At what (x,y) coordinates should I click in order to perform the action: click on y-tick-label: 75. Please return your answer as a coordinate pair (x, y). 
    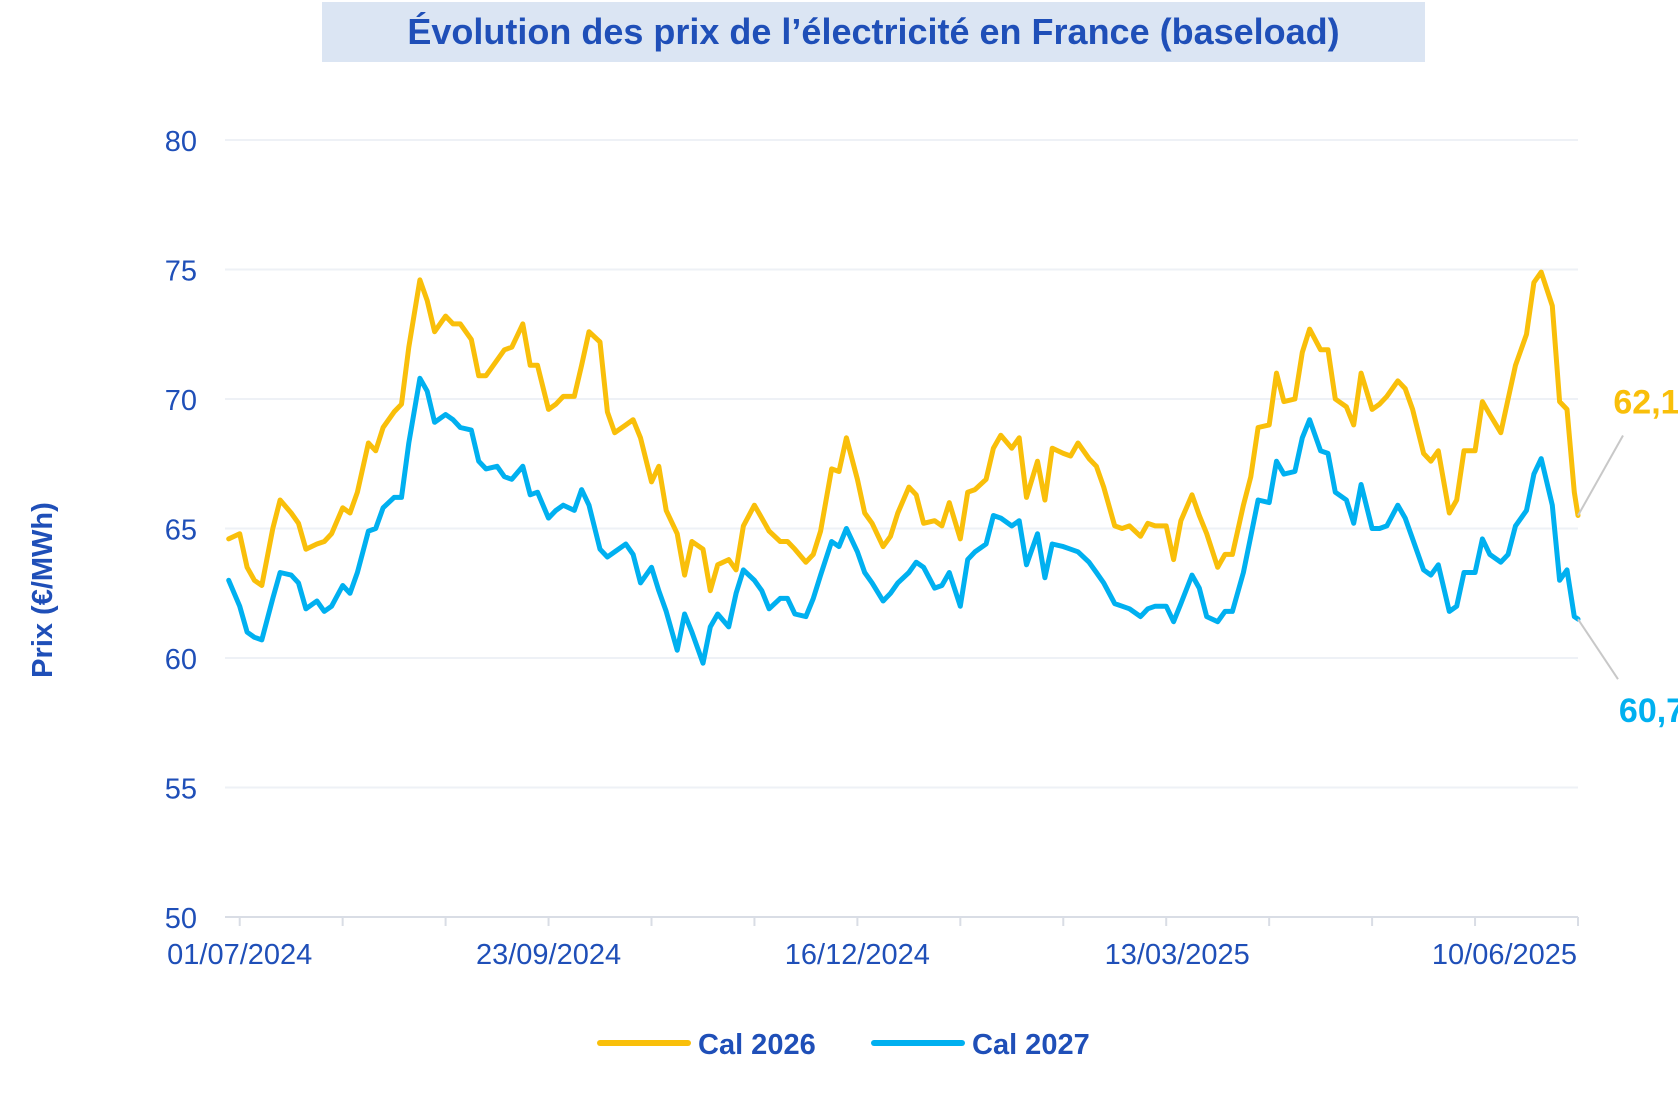
    Looking at the image, I should click on (181, 272).